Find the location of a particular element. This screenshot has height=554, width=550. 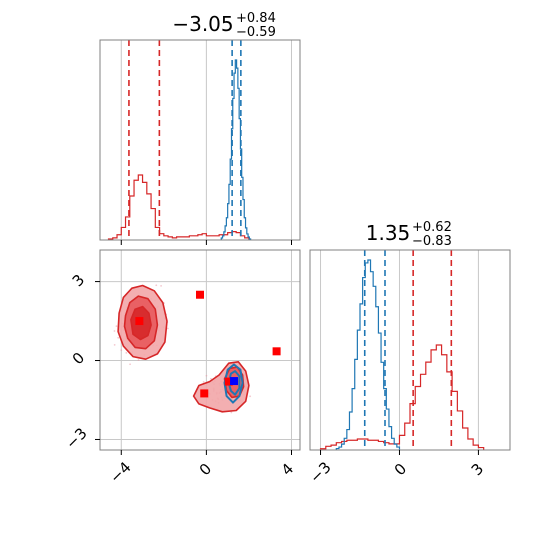

joint-blue-marker is located at coordinates (234, 381).